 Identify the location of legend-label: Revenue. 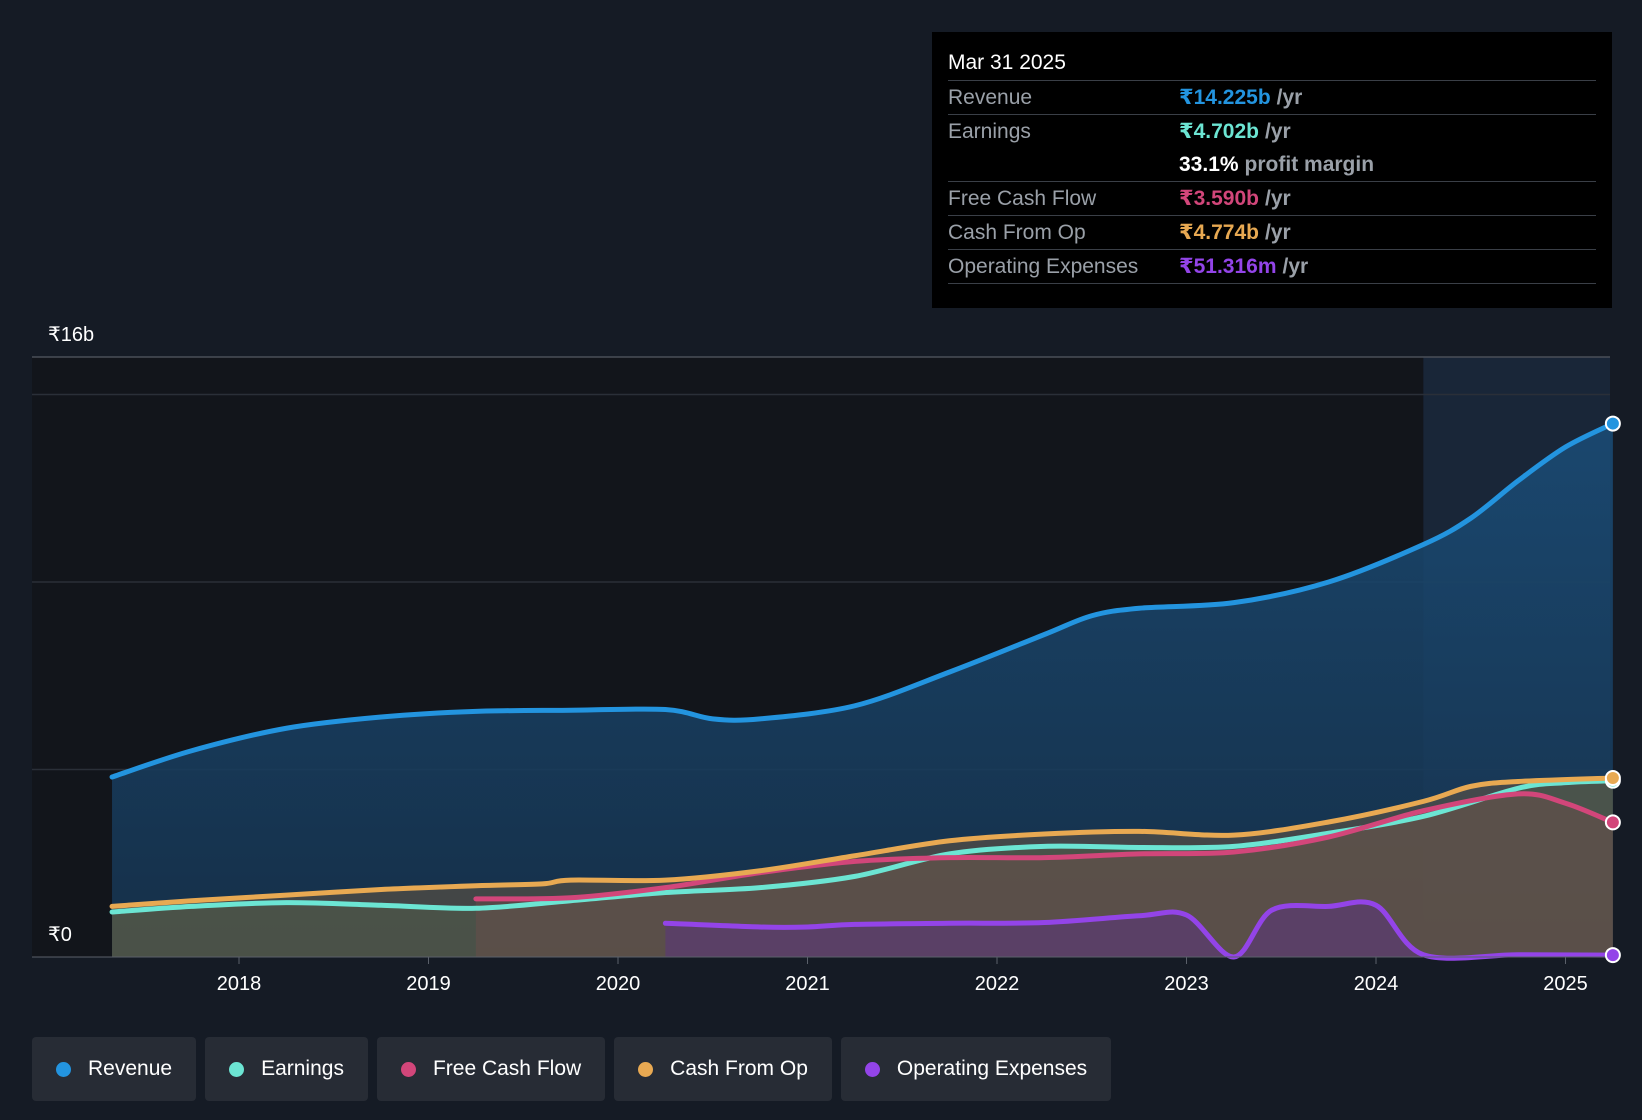
(130, 1068).